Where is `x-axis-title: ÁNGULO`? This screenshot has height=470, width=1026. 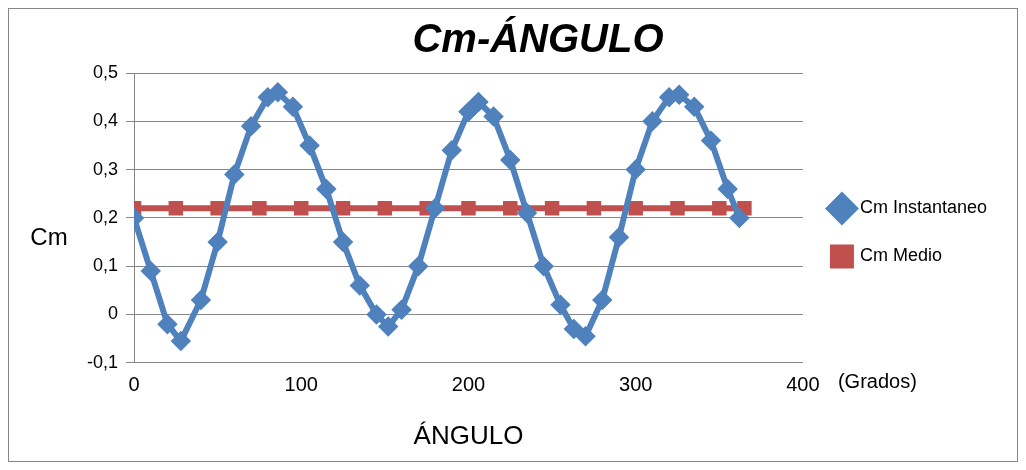 x-axis-title: ÁNGULO is located at coordinates (468, 434).